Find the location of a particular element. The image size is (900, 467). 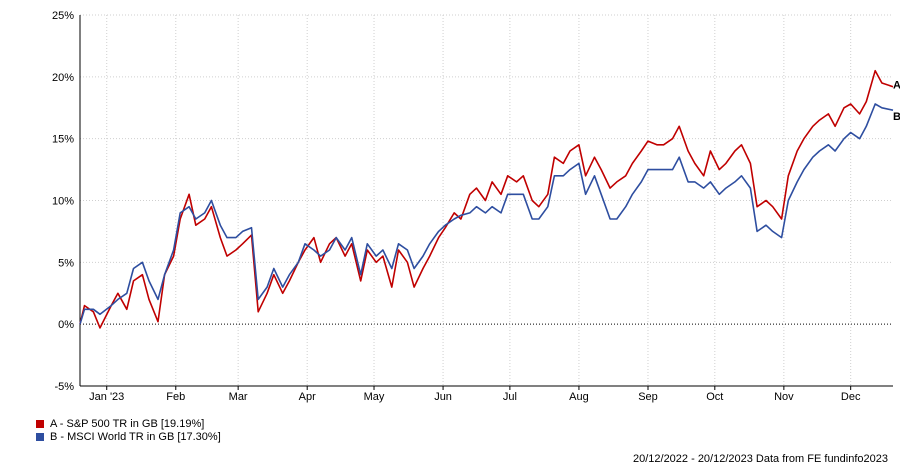

y-axis: 25% 20% 15% 10% 5% 0% -5% is located at coordinates (63, 201).